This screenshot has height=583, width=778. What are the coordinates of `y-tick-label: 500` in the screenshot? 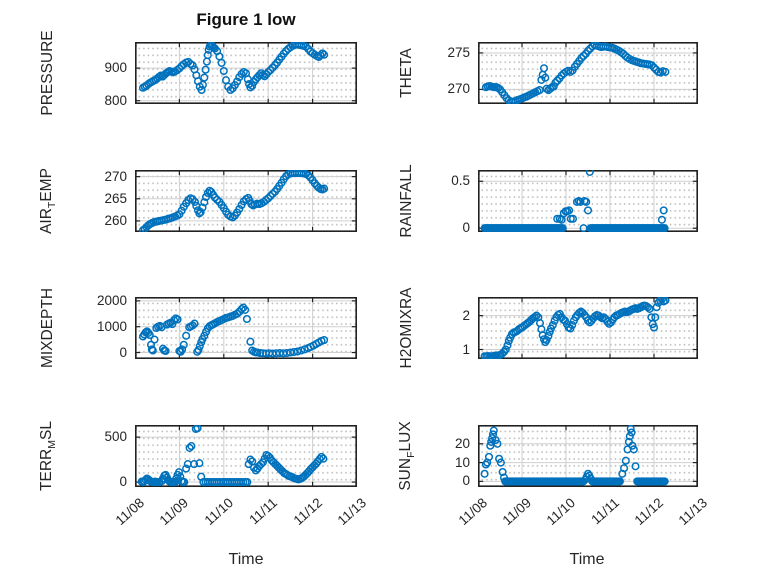 It's located at (115, 437).